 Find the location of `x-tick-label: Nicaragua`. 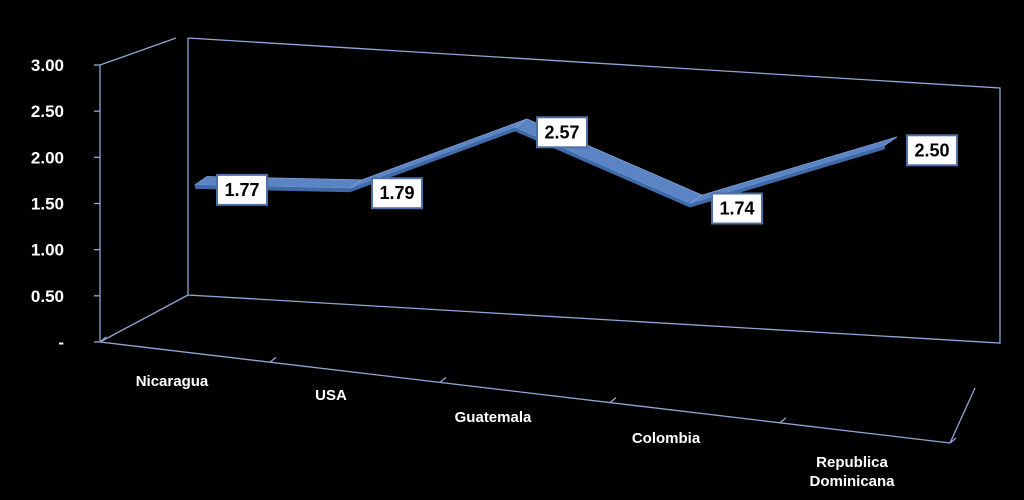

x-tick-label: Nicaragua is located at coordinates (172, 381).